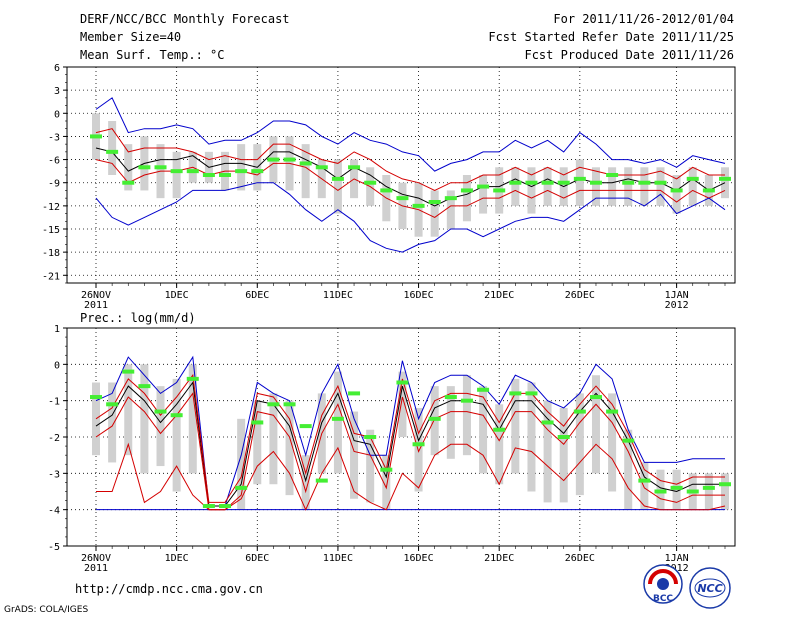 The width and height of the screenshot is (800, 618). What do you see at coordinates (57, 329) in the screenshot?
I see `y-tick-label: 1` at bounding box center [57, 329].